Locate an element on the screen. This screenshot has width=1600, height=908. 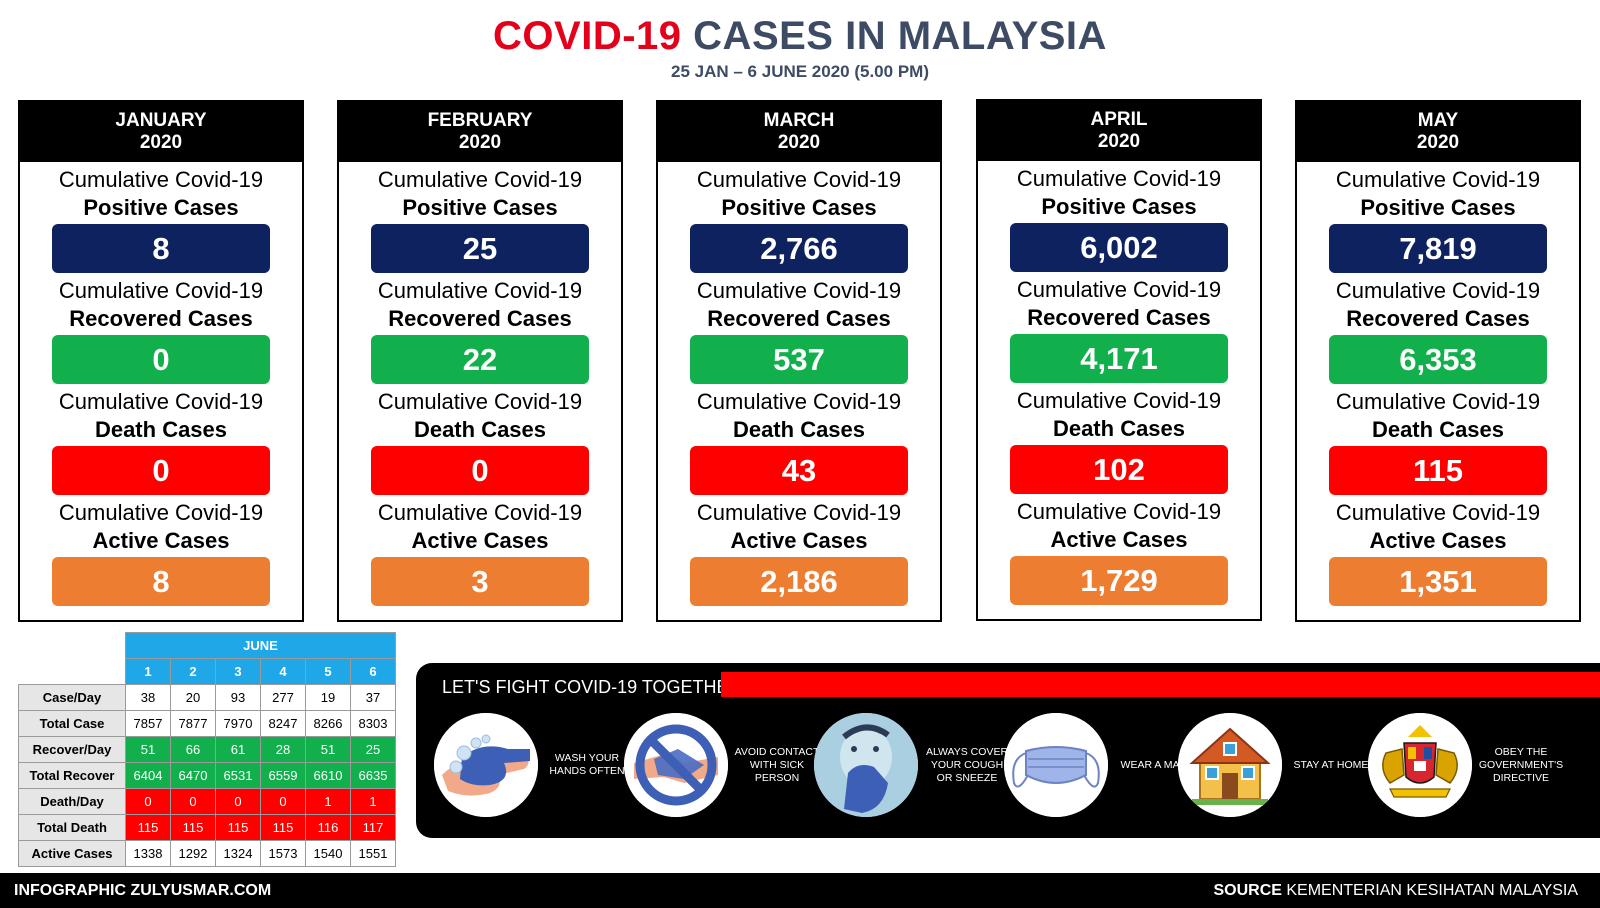
table-cell: 6610 is located at coordinates (328, 775).